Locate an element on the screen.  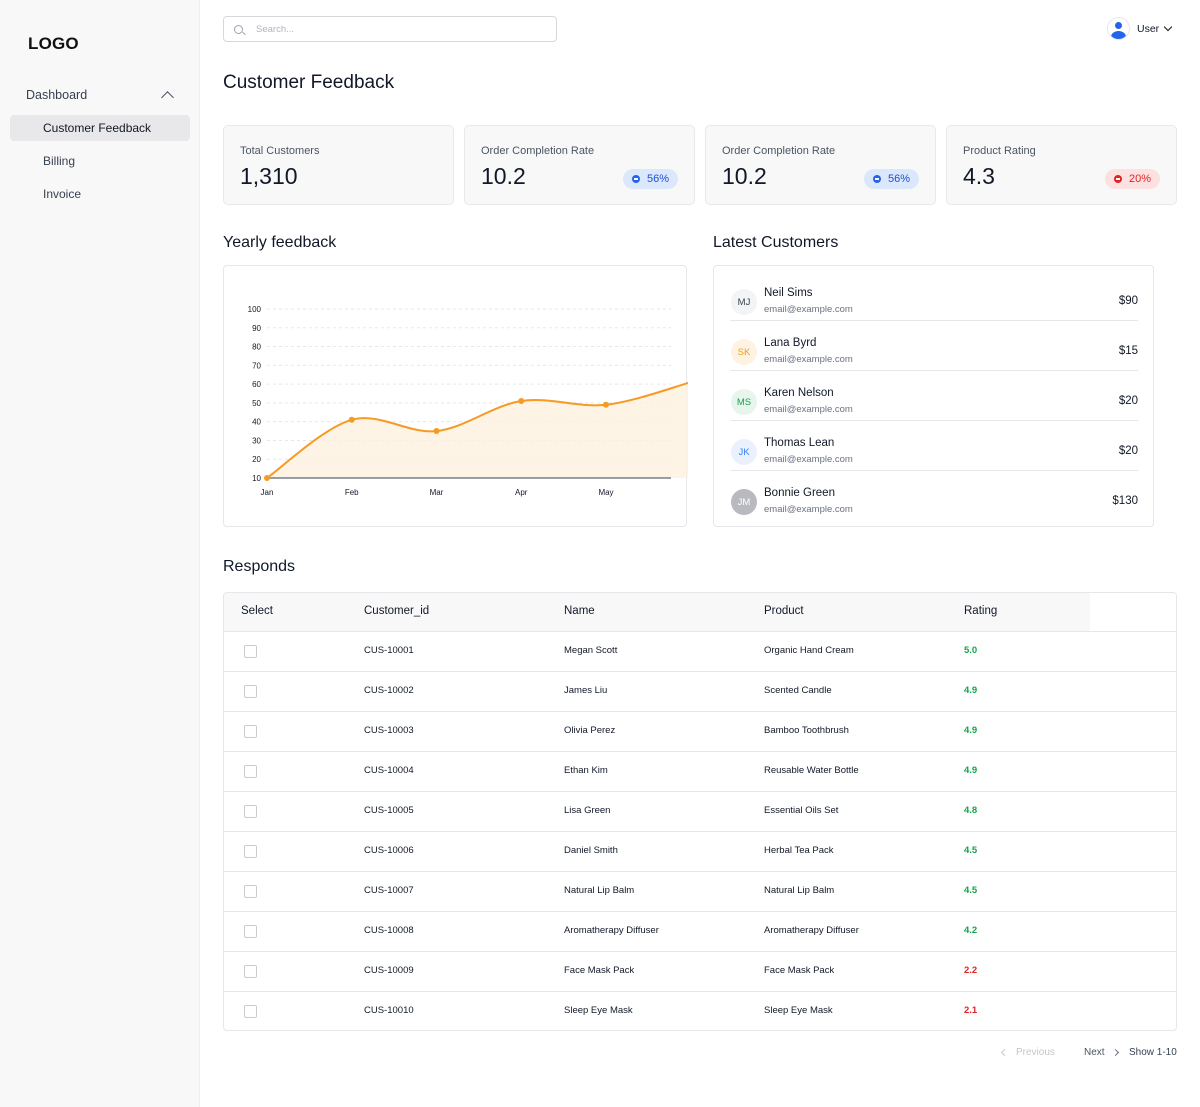
search-box is located at coordinates (390, 29).